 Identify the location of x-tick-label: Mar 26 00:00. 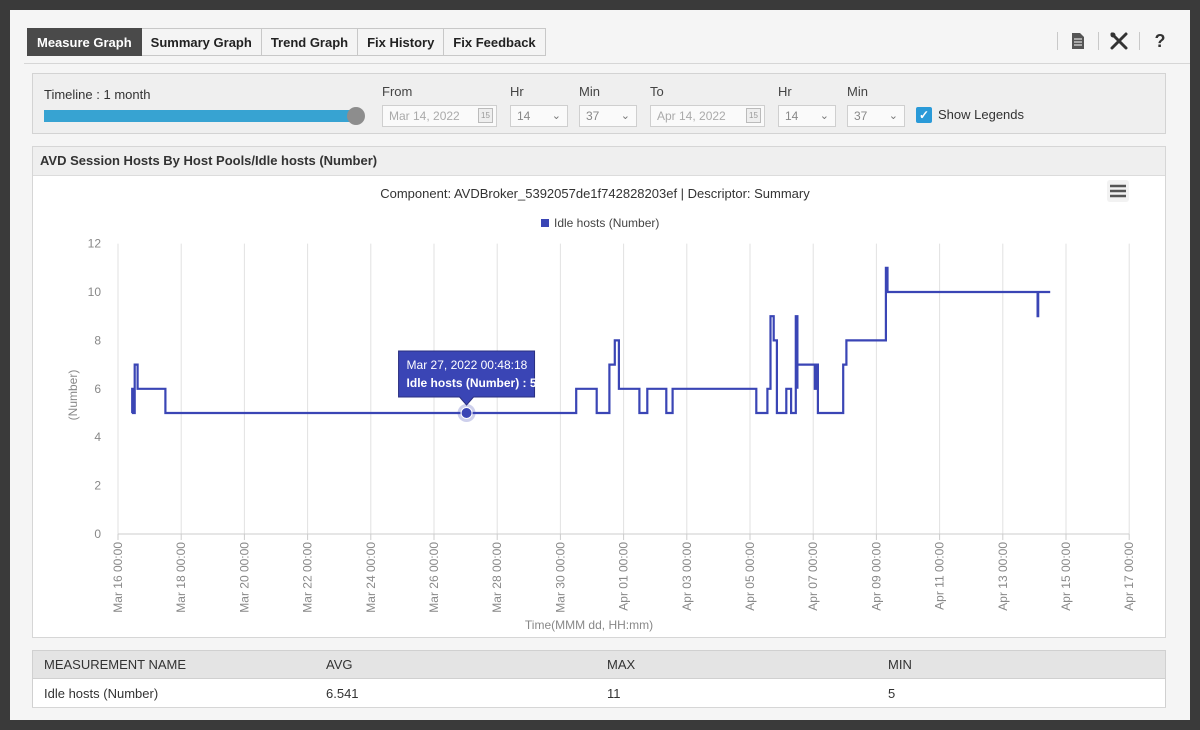
(434, 577).